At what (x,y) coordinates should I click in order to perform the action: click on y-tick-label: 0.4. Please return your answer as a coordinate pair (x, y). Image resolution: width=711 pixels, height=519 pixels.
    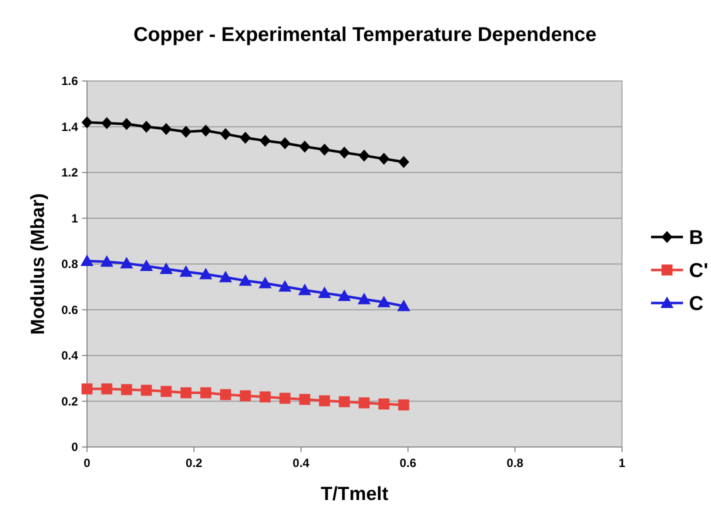
    Looking at the image, I should click on (69, 355).